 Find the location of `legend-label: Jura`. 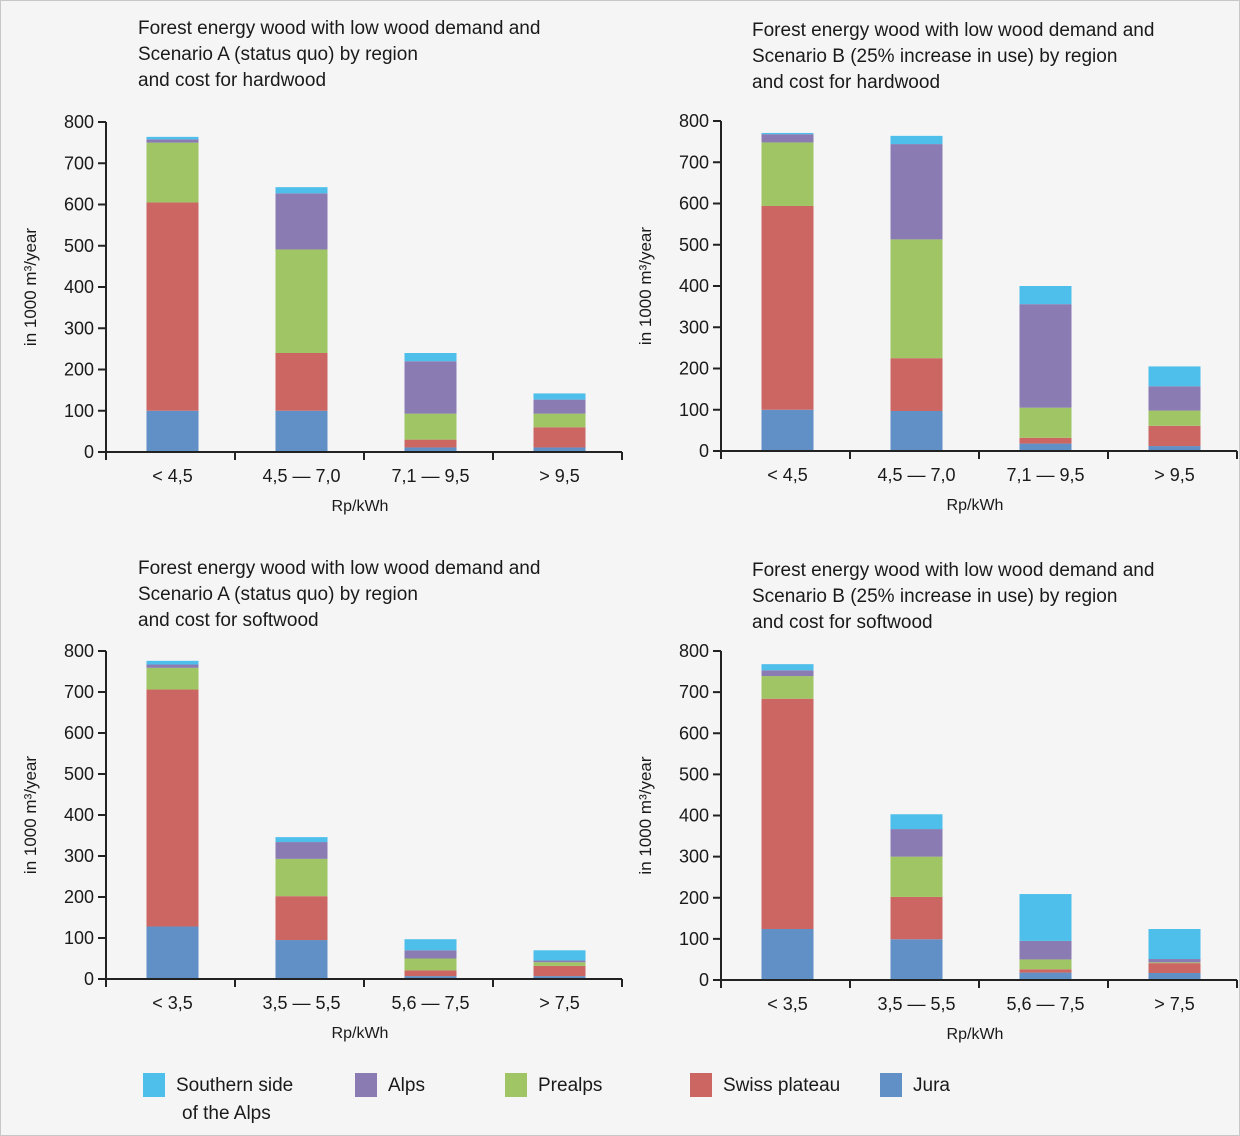

legend-label: Jura is located at coordinates (931, 1085).